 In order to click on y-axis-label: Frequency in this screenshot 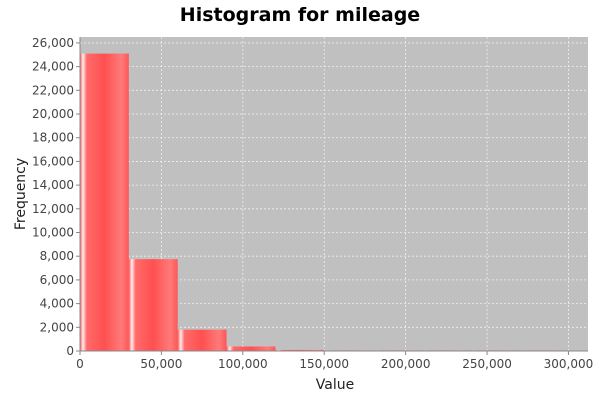, I will do `click(21, 194)`.